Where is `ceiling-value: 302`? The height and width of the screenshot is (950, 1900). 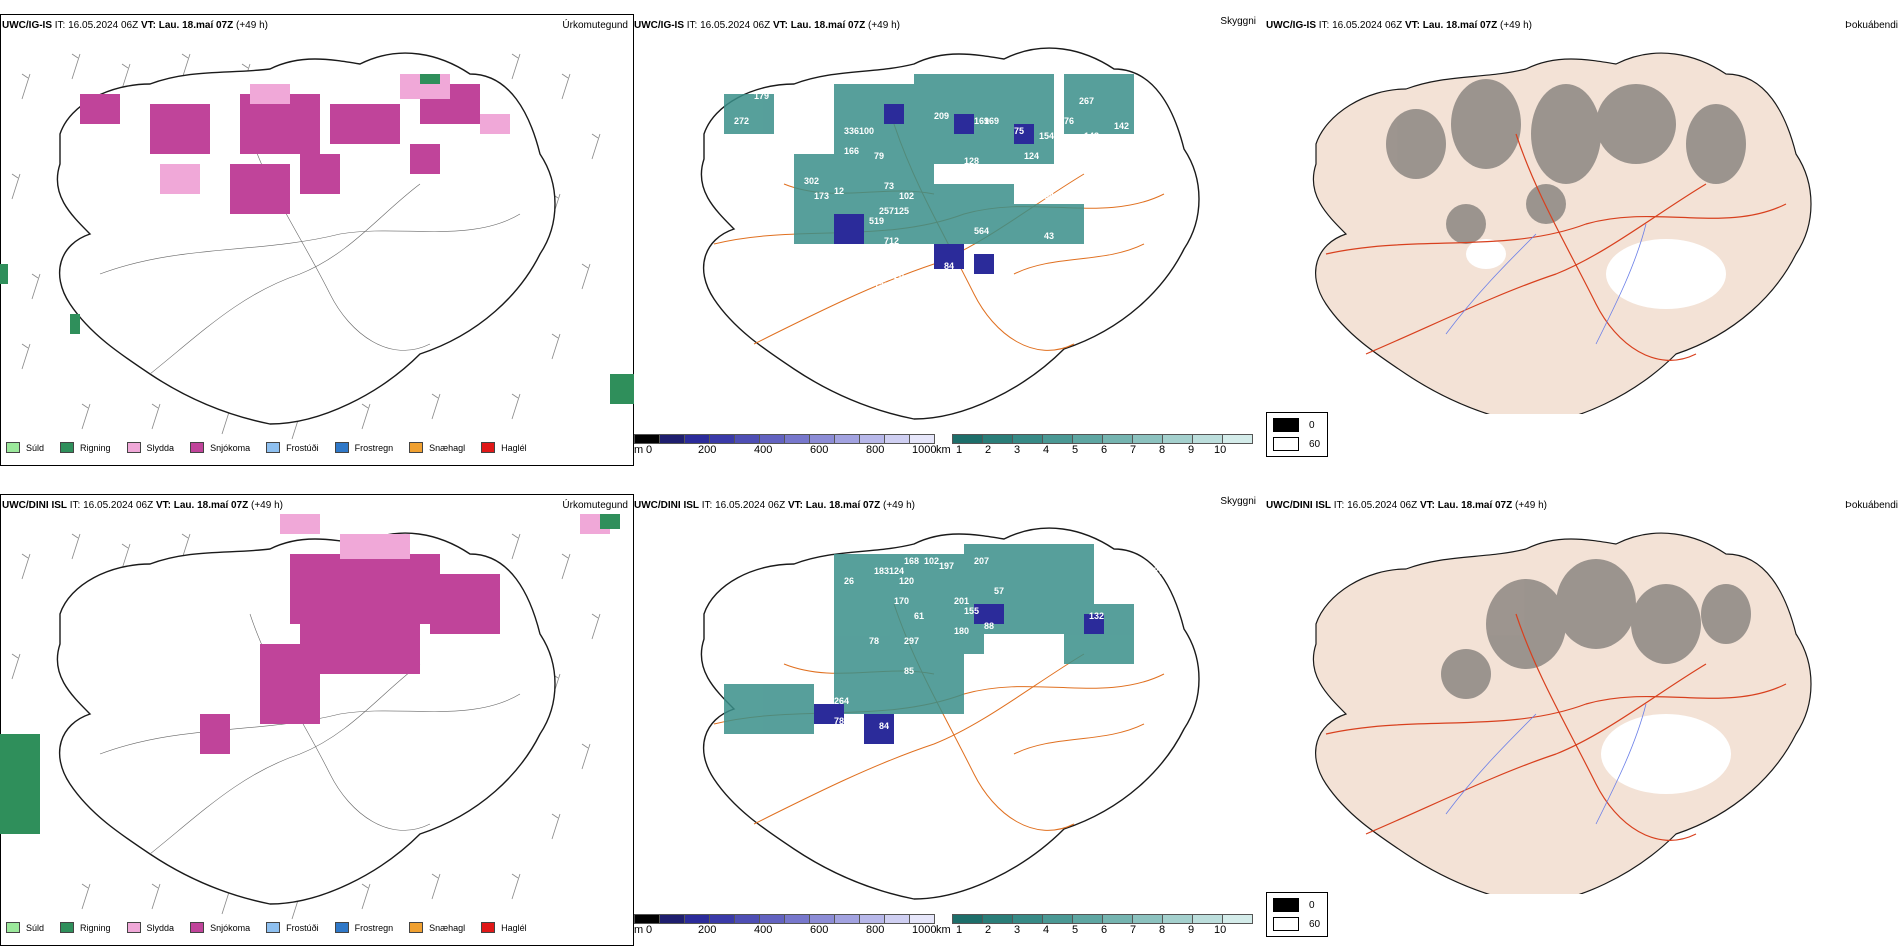
ceiling-value: 302 is located at coordinates (811, 181).